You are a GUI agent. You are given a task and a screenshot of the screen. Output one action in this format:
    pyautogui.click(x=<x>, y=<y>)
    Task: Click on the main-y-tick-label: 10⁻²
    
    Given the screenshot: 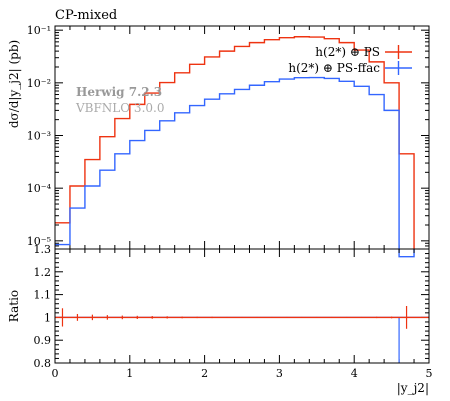 What is the action you would take?
    pyautogui.click(x=39, y=83)
    